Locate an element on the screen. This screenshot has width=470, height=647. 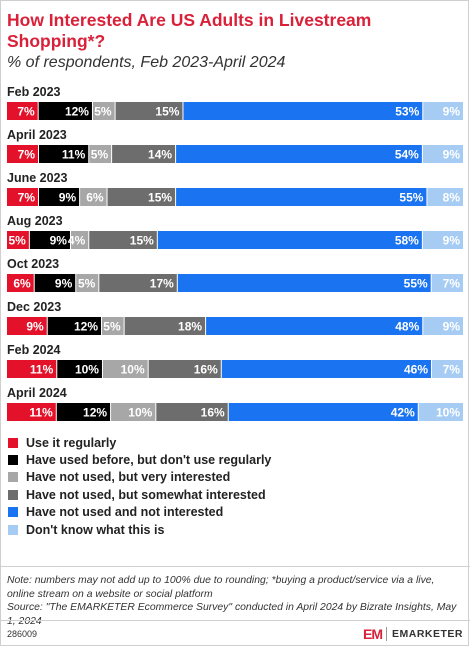
bar-aug-2023-use-it-regularly is located at coordinates (18, 240).